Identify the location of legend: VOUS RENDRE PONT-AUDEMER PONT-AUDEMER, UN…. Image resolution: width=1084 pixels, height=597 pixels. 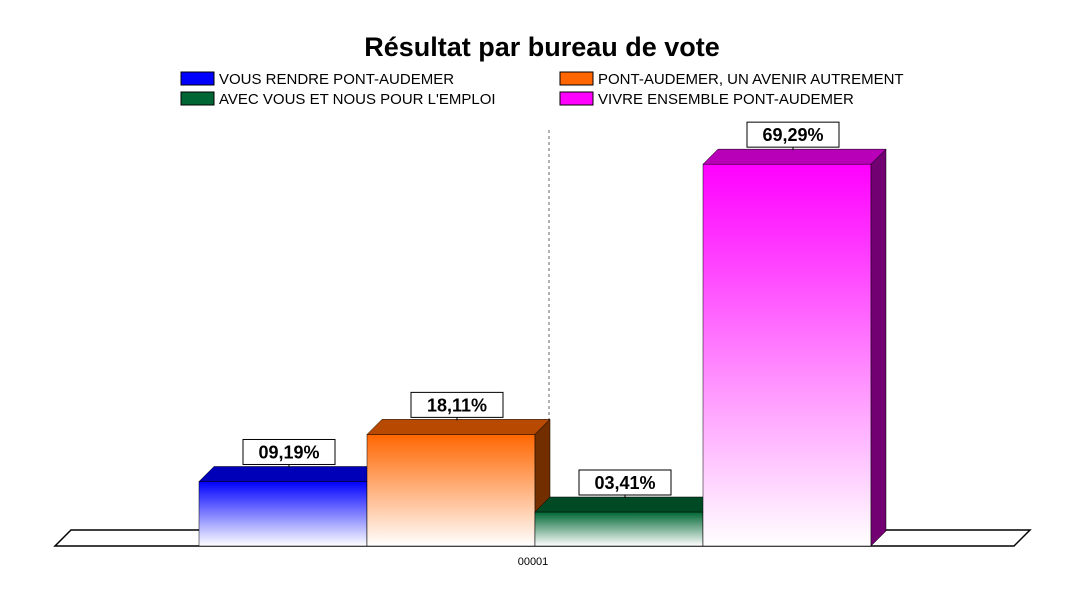
(542, 89).